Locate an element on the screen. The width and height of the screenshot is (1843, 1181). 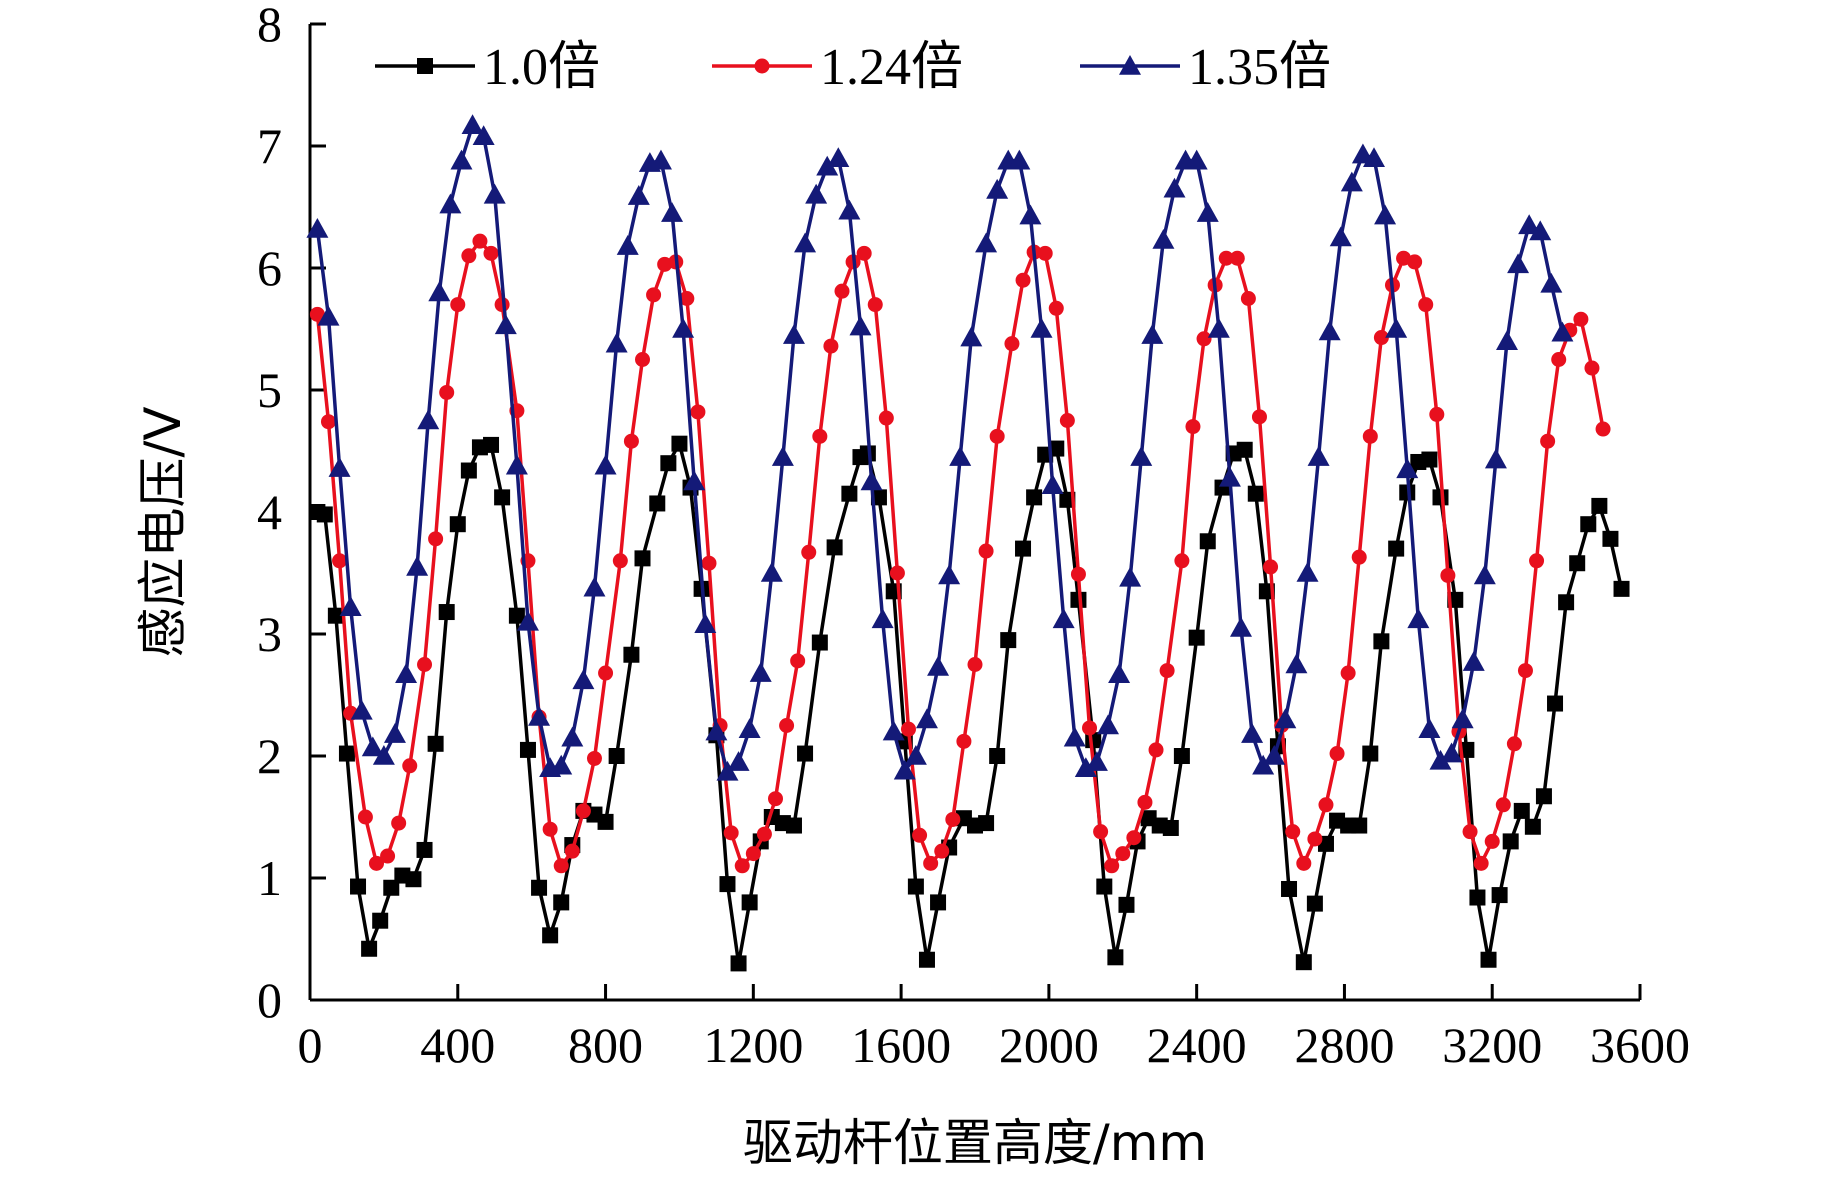
x-tick-label: 3200 is located at coordinates (1492, 1045).